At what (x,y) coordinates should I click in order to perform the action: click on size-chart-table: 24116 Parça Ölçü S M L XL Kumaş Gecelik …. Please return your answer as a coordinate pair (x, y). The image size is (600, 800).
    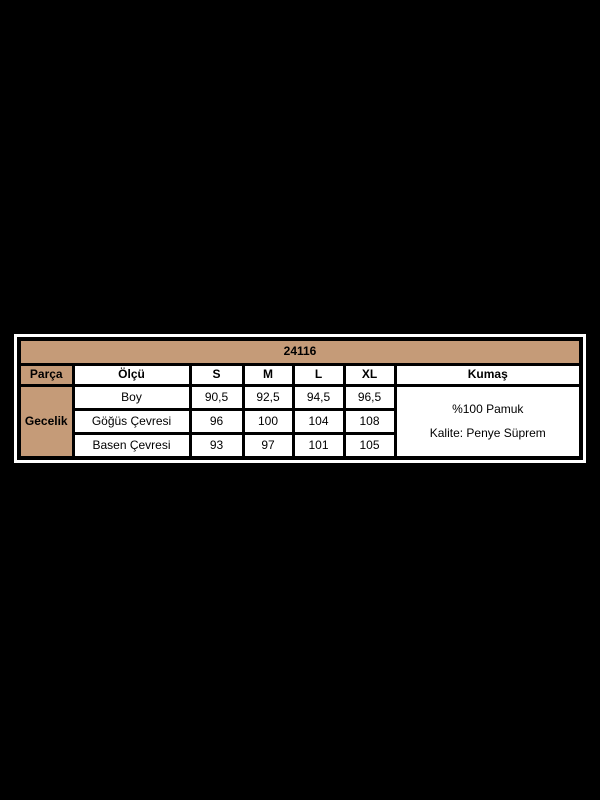
    Looking at the image, I should click on (300, 398).